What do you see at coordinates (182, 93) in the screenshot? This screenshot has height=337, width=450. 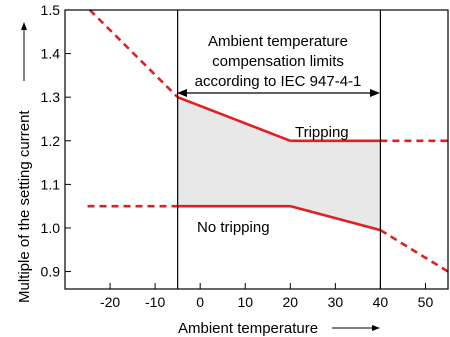 I see `annotation-arrow-head-left` at bounding box center [182, 93].